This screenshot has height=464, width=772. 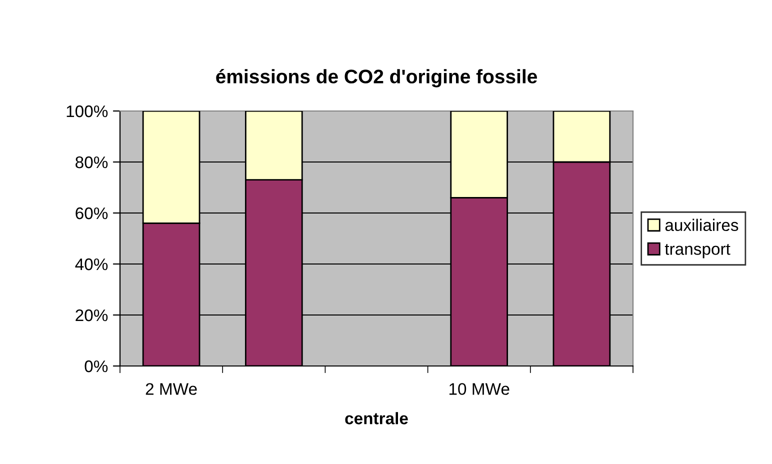 I want to click on x-tick-label: 10 MWe, so click(x=479, y=389).